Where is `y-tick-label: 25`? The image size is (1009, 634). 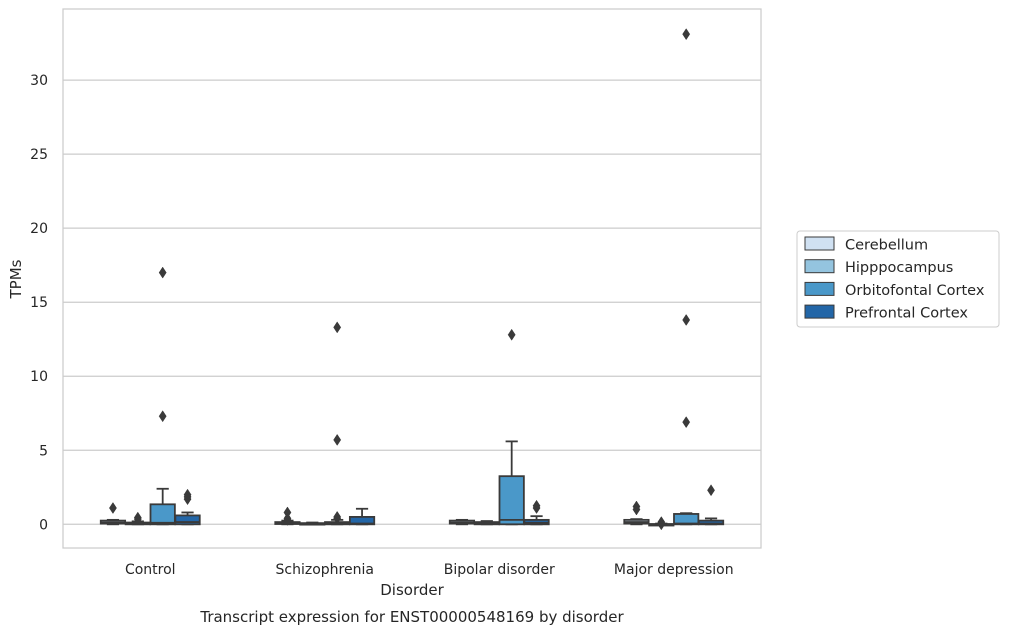 y-tick-label: 25 is located at coordinates (39, 155).